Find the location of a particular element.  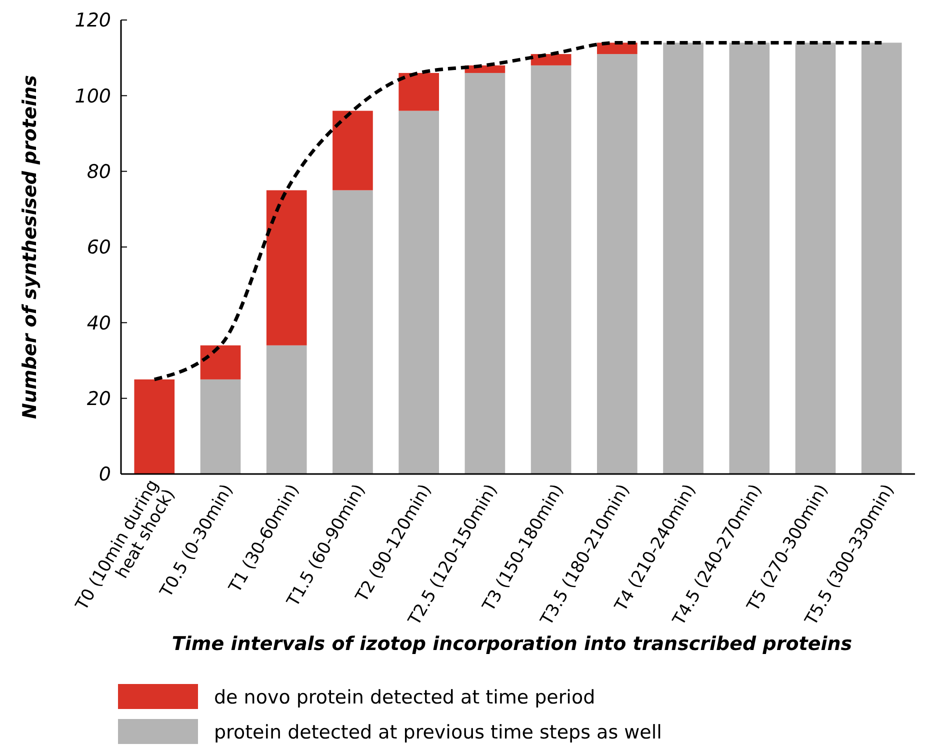

x-axis-title: Time intervals of izotop incorporation into transcribed proteins is located at coordinates (512, 644).